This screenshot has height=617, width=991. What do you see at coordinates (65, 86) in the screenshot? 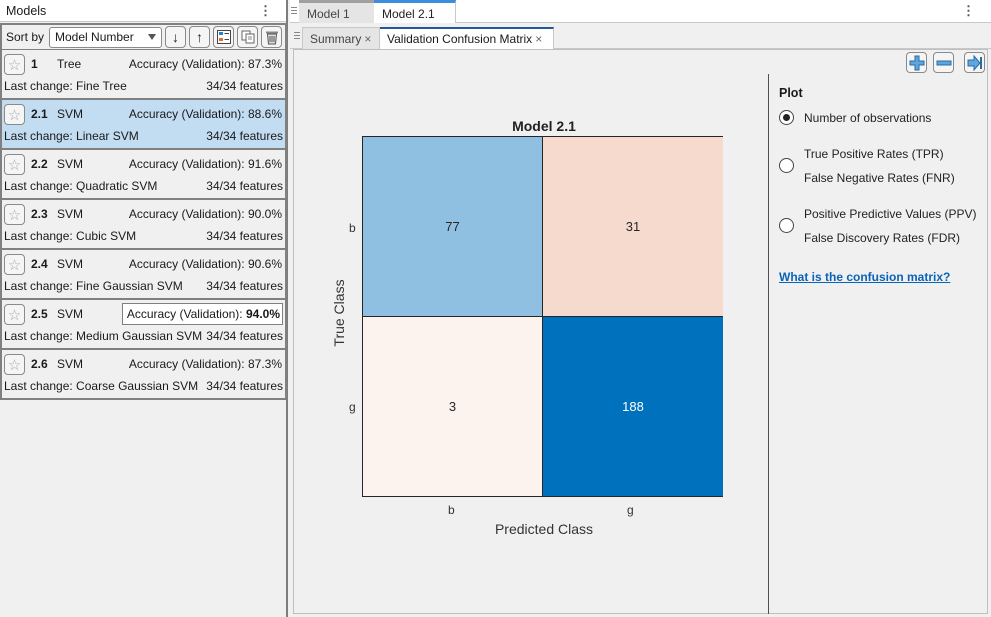
I see `model-last-change: Last change: Fine Tree` at bounding box center [65, 86].